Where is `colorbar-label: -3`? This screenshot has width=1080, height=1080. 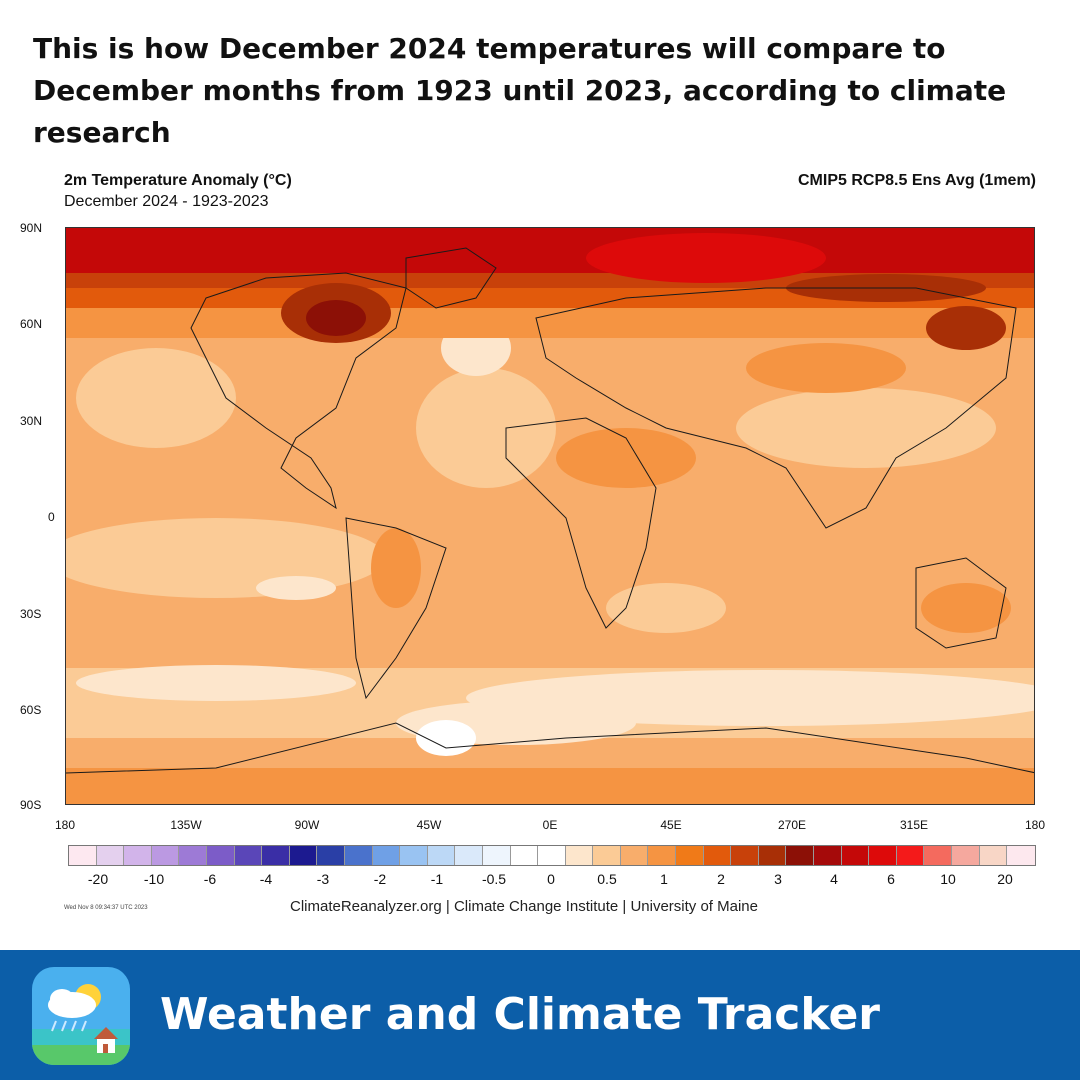 colorbar-label: -3 is located at coordinates (323, 879).